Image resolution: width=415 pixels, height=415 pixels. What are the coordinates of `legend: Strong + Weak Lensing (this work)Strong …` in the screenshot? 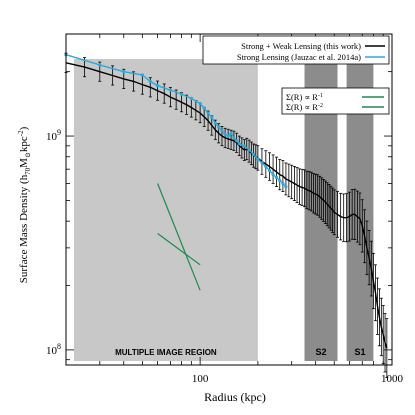 It's located at (296, 50).